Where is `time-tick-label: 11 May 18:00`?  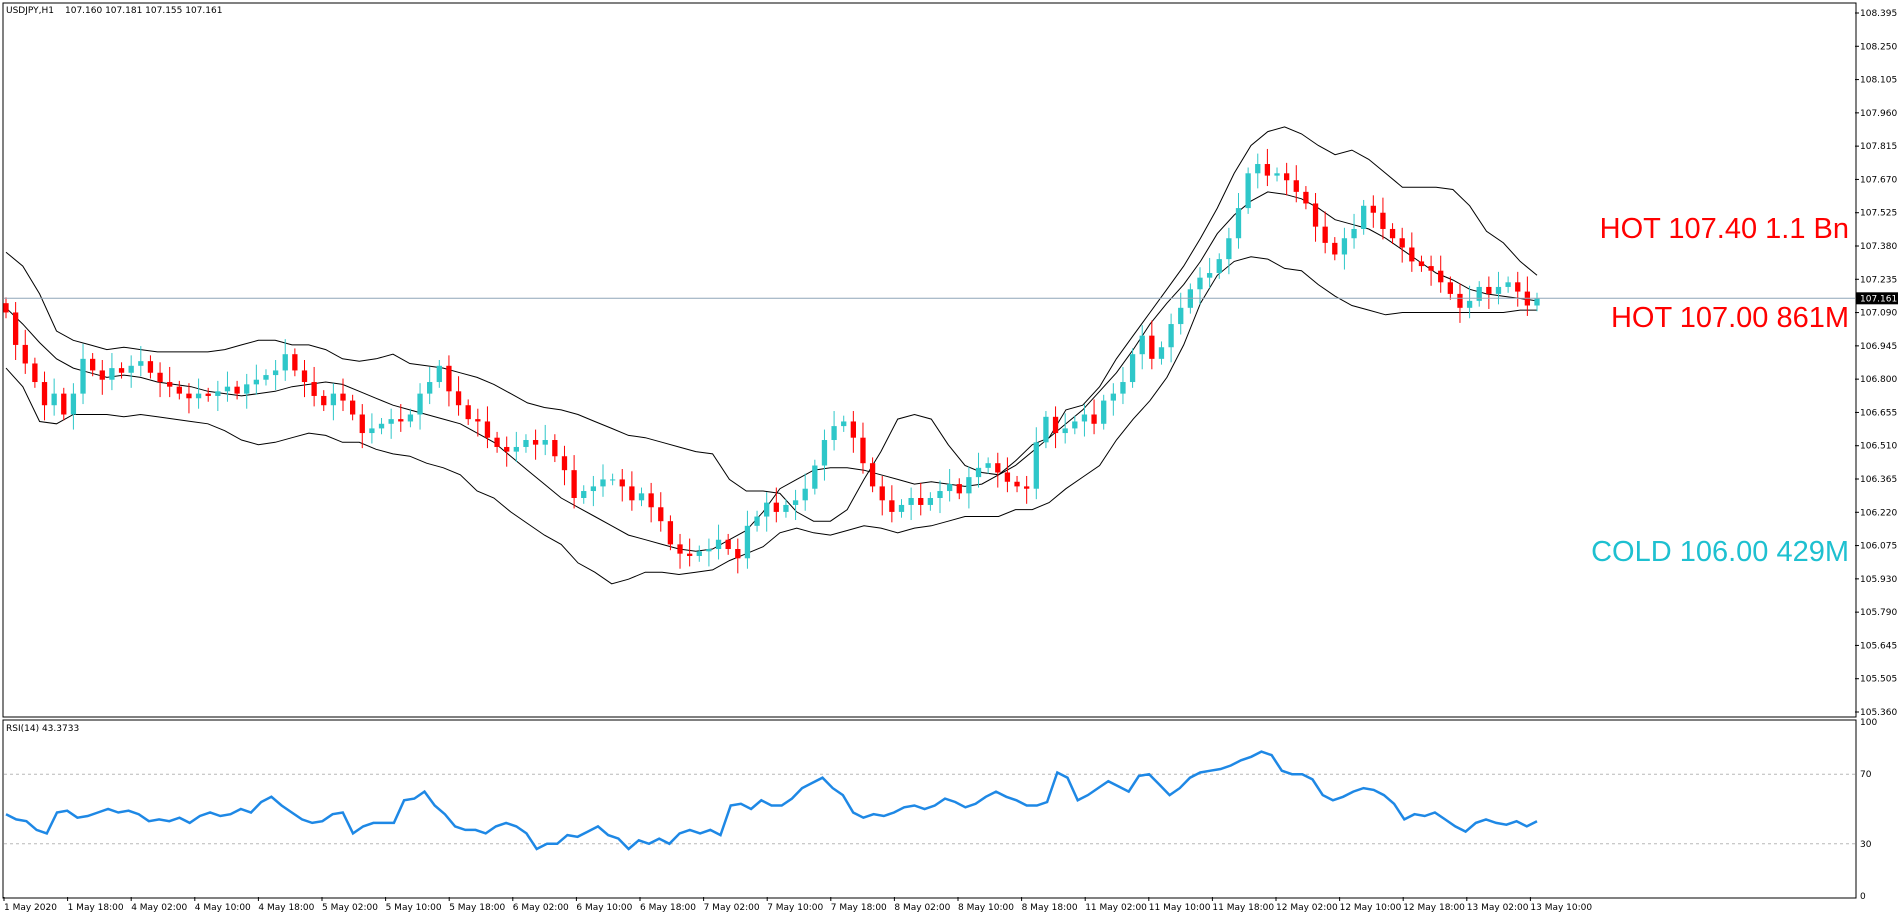 time-tick-label: 11 May 18:00 is located at coordinates (1243, 908).